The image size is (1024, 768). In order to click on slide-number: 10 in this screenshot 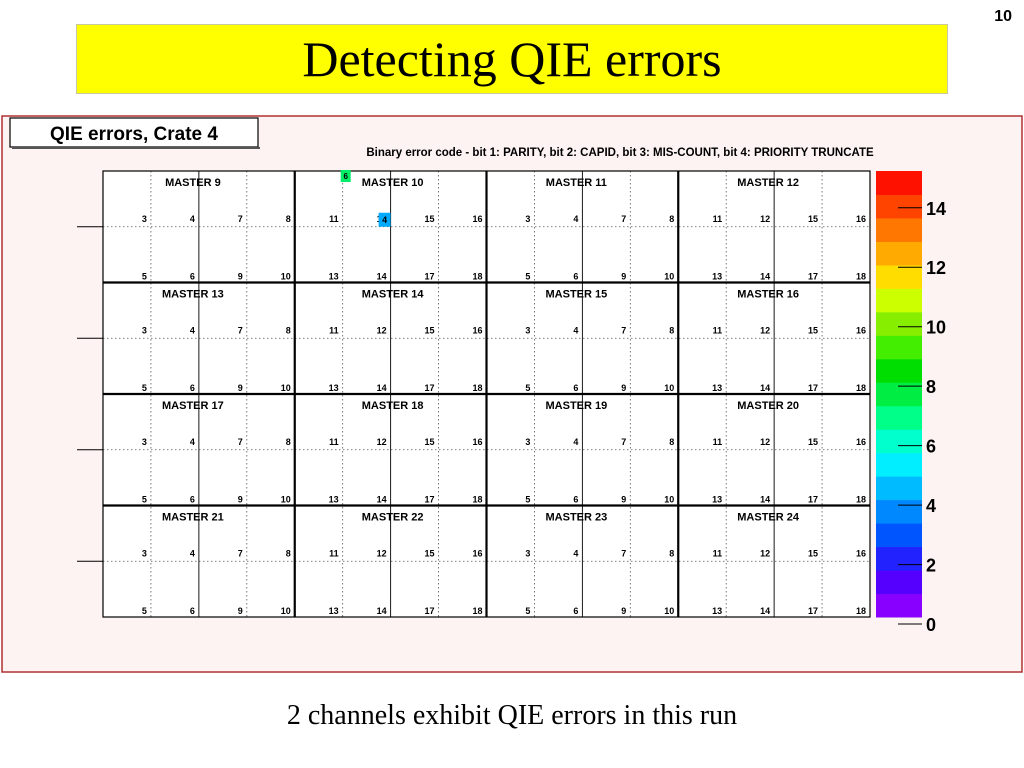, I will do `click(1003, 16)`.